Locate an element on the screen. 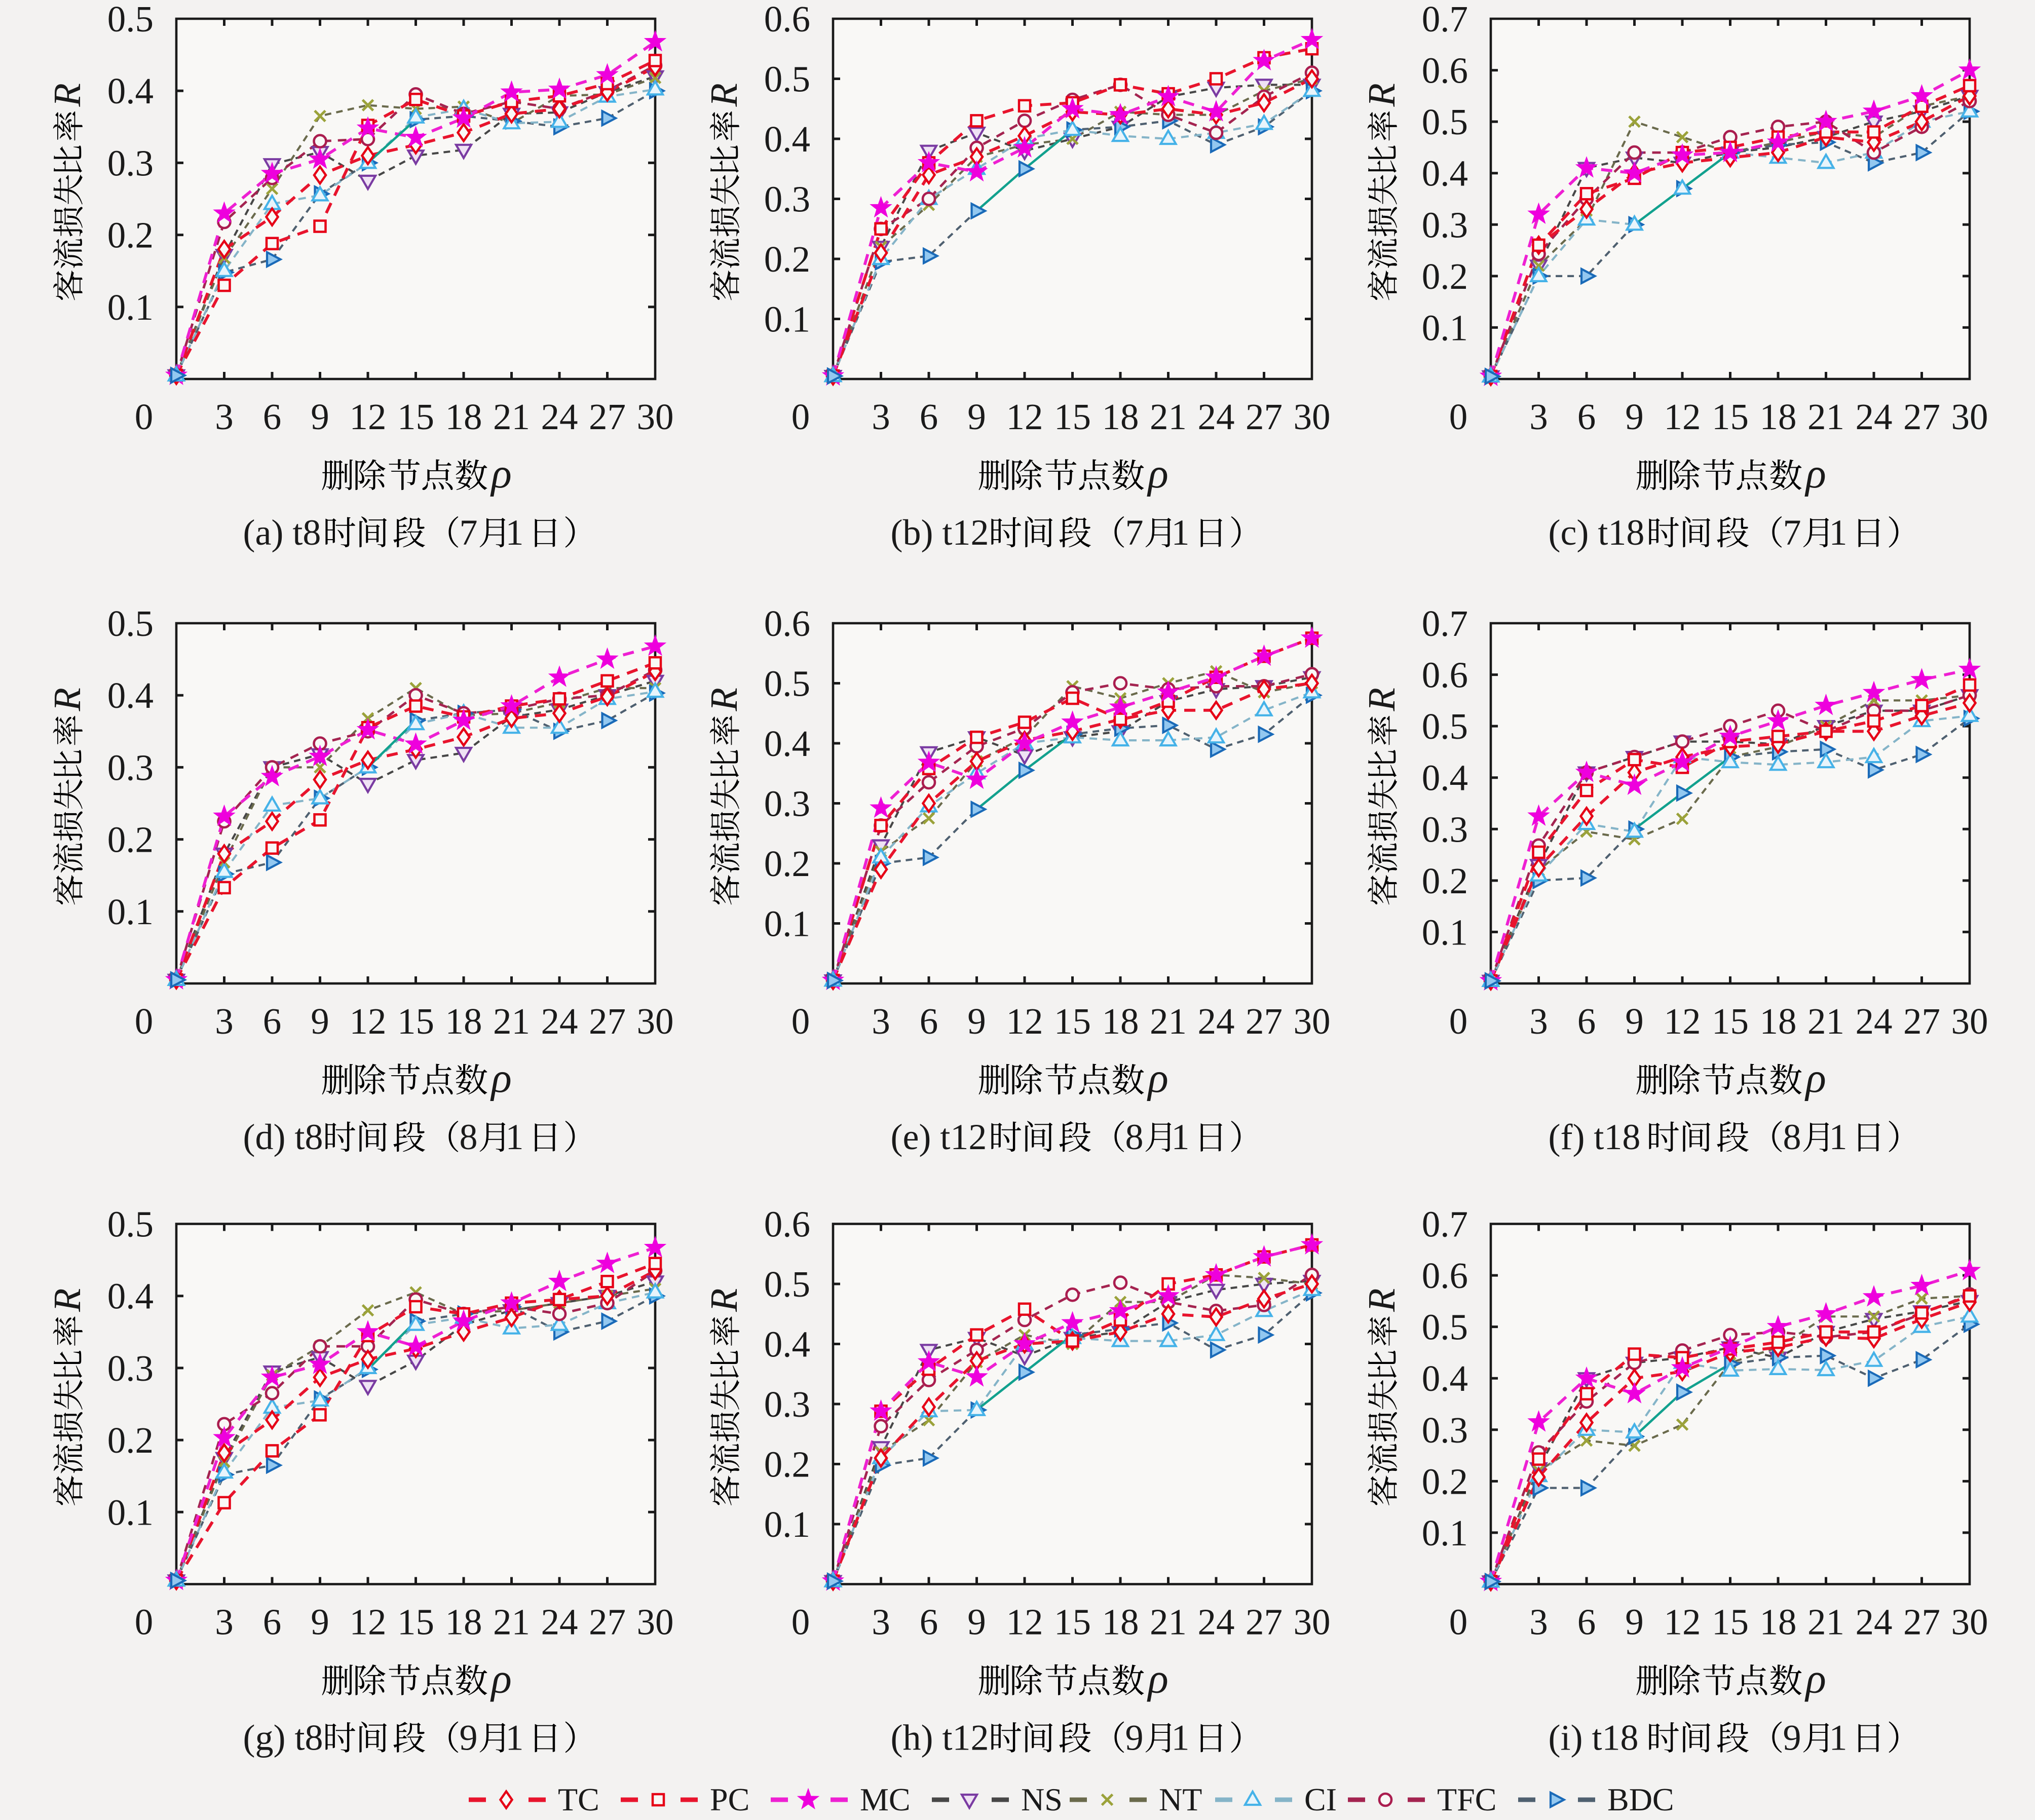  svg-text: (c) t18 is located at coordinates (1597, 532).